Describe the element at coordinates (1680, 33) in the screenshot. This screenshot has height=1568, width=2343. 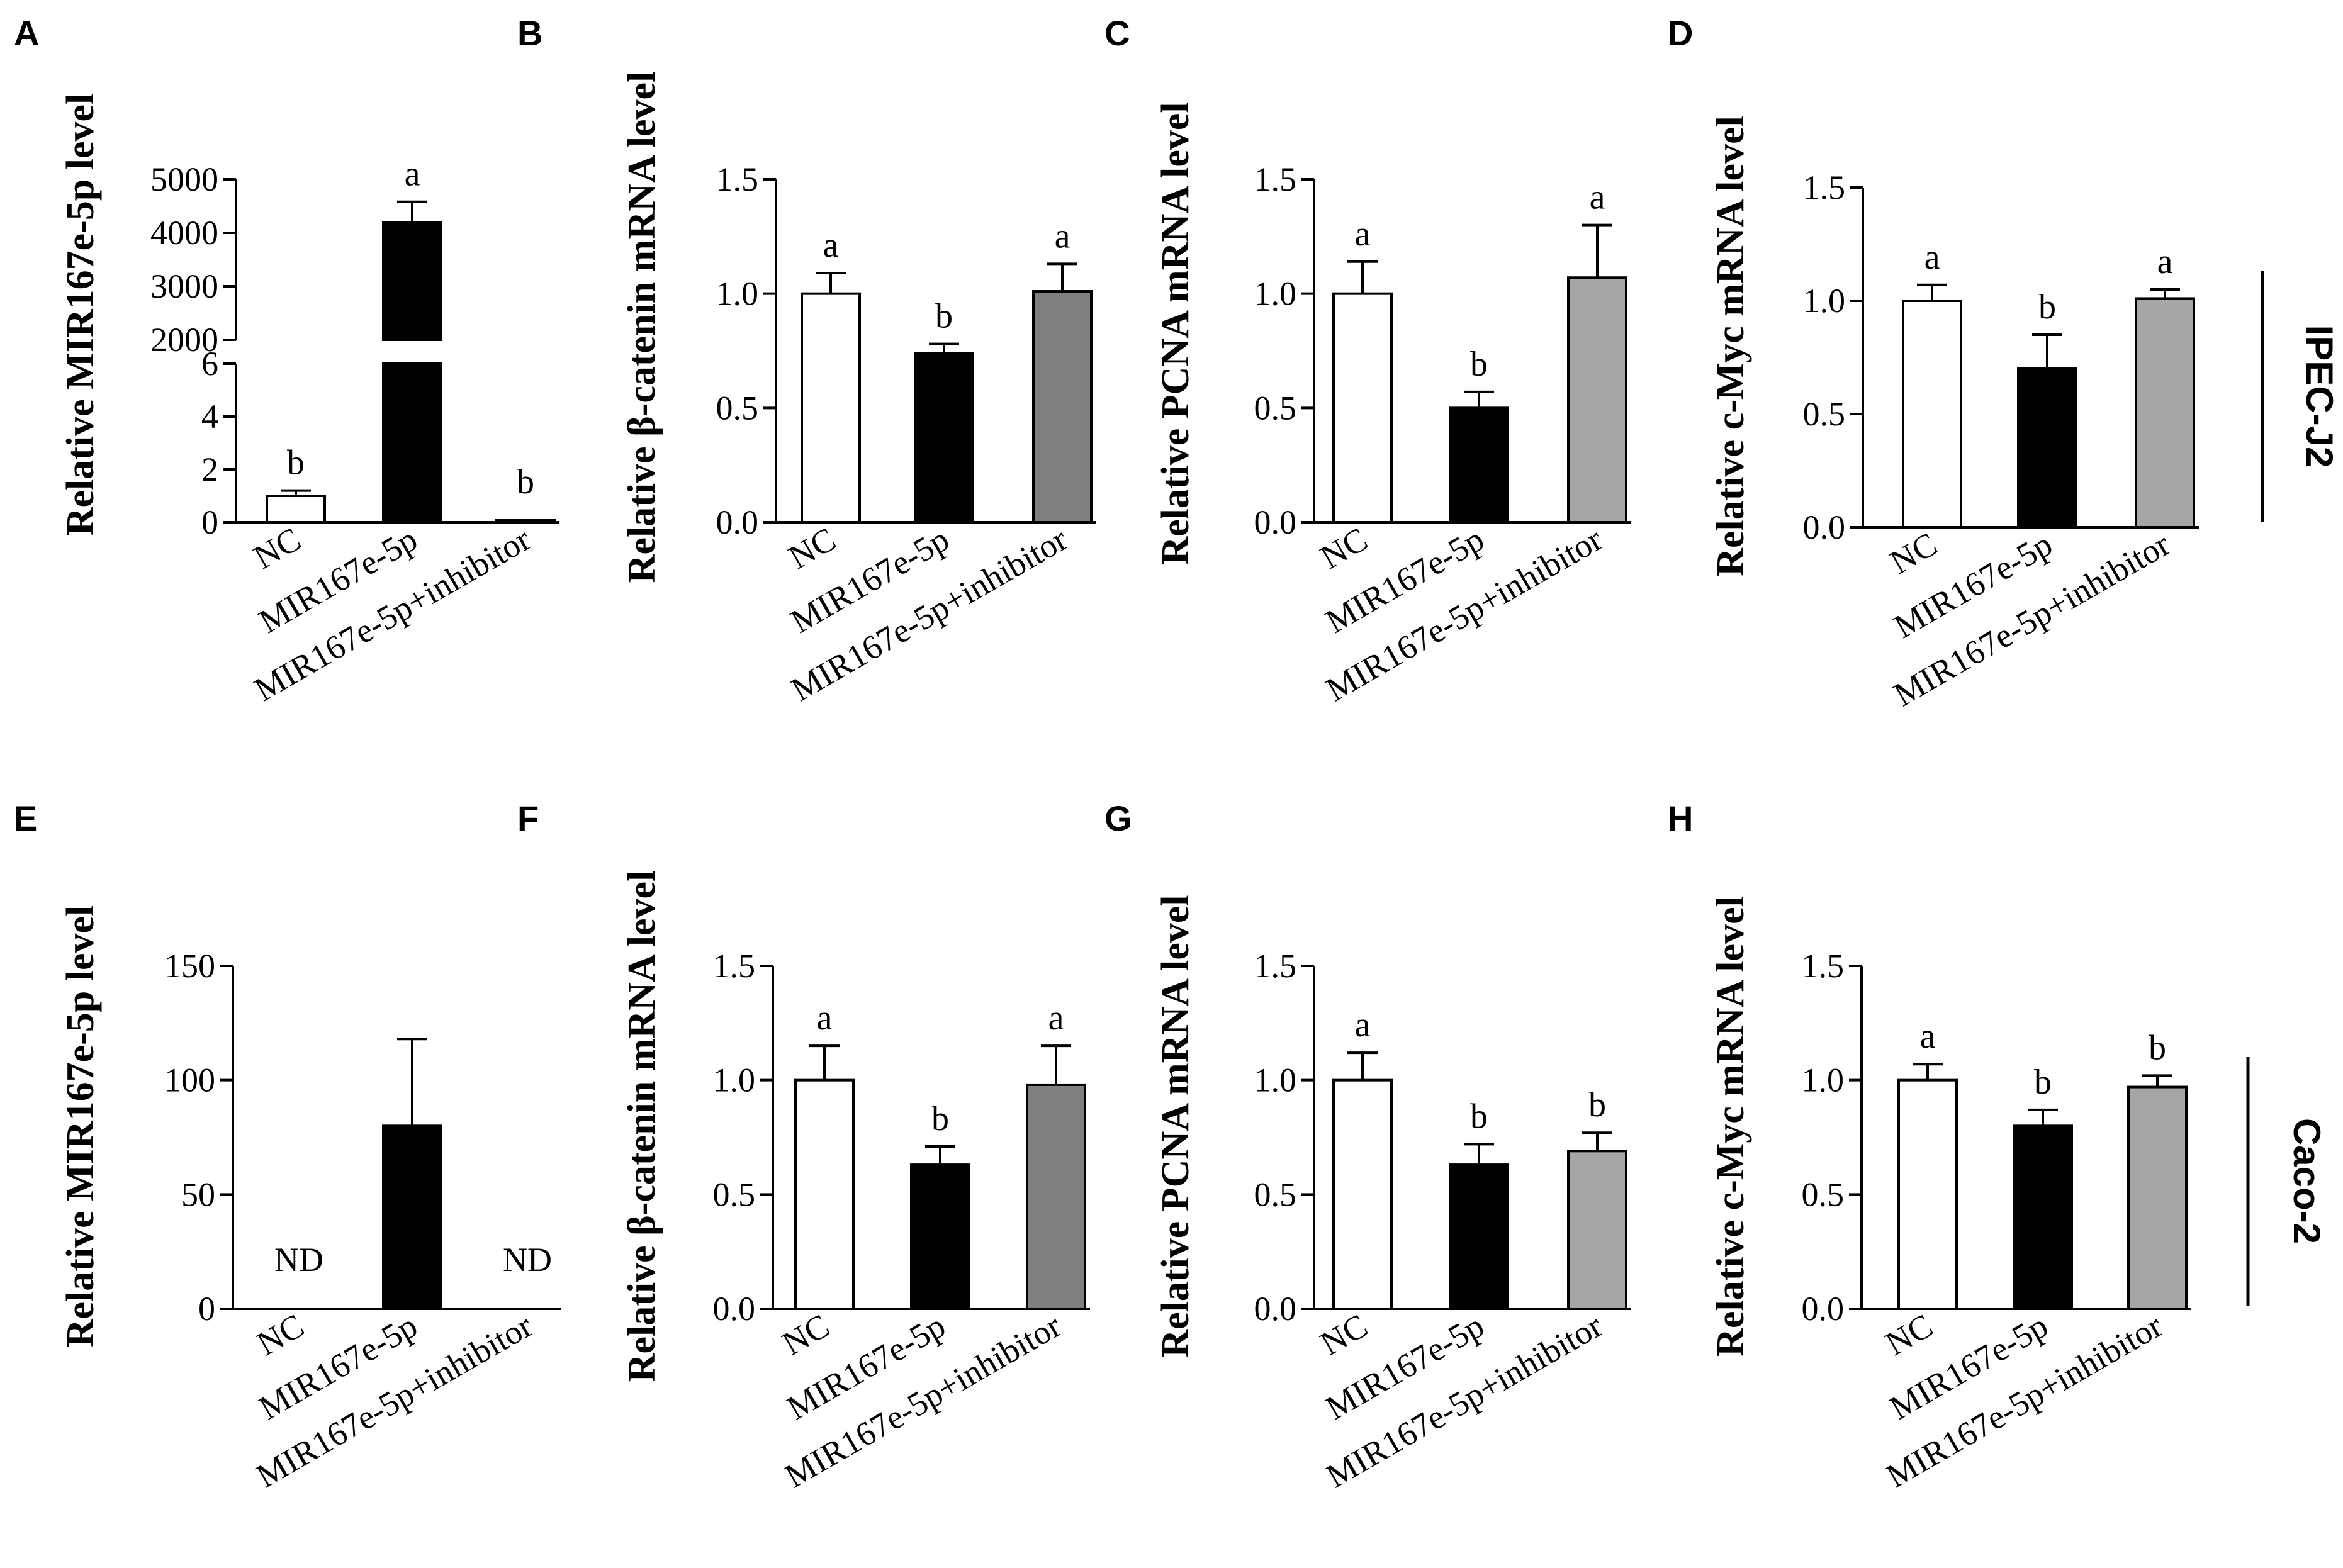
I see `panel-label-D: D` at that location.